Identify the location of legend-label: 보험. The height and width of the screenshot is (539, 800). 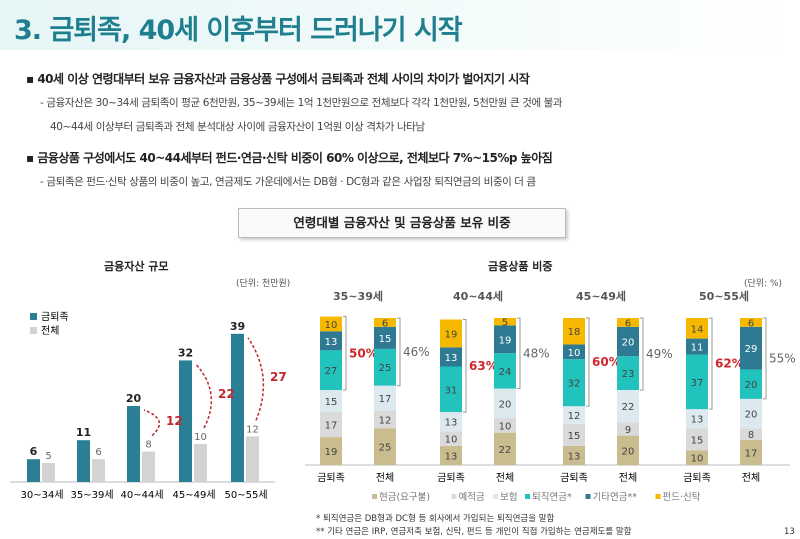
(508, 497).